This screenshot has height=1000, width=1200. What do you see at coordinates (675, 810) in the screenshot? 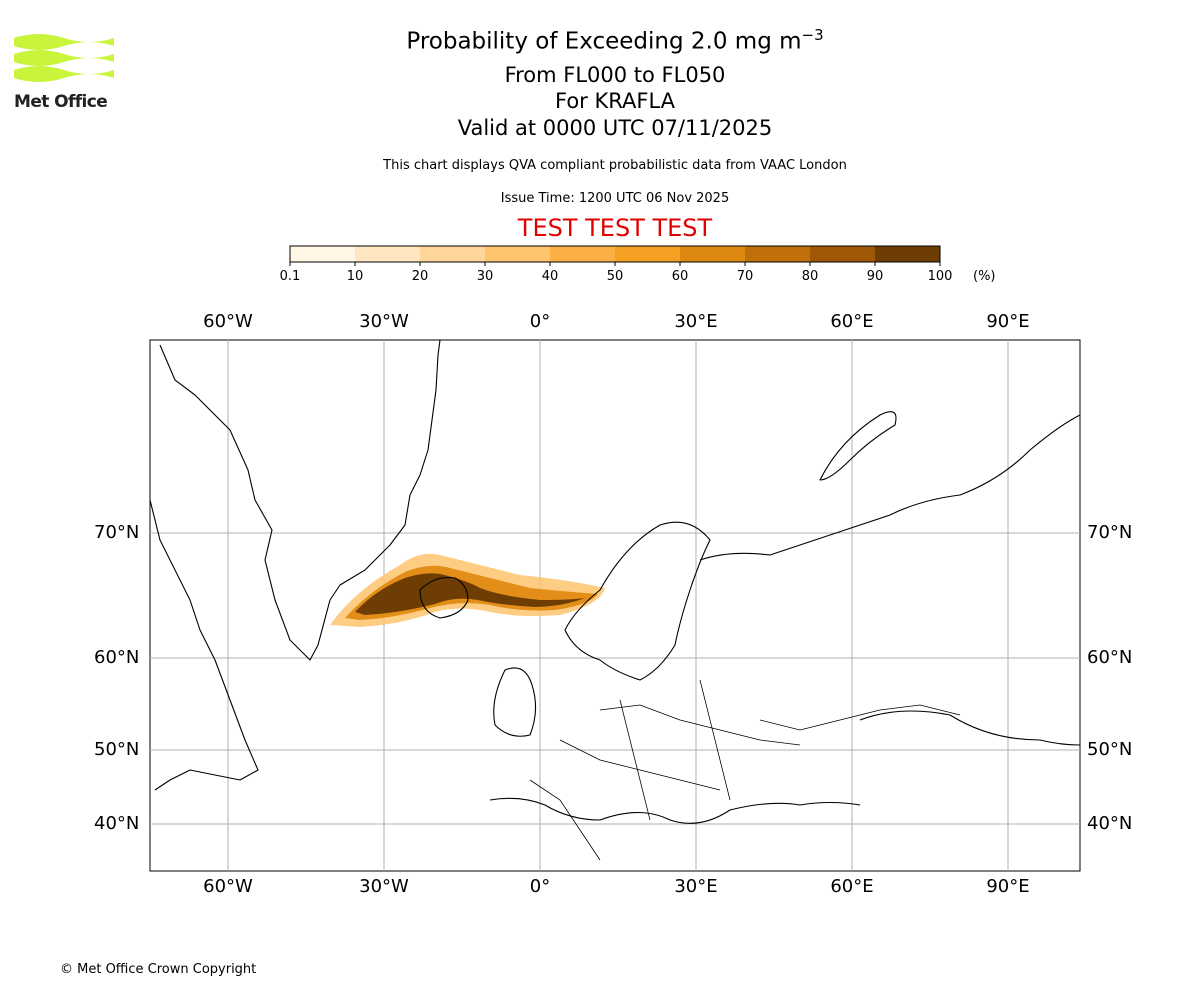
I see `coast-europe-south` at bounding box center [675, 810].